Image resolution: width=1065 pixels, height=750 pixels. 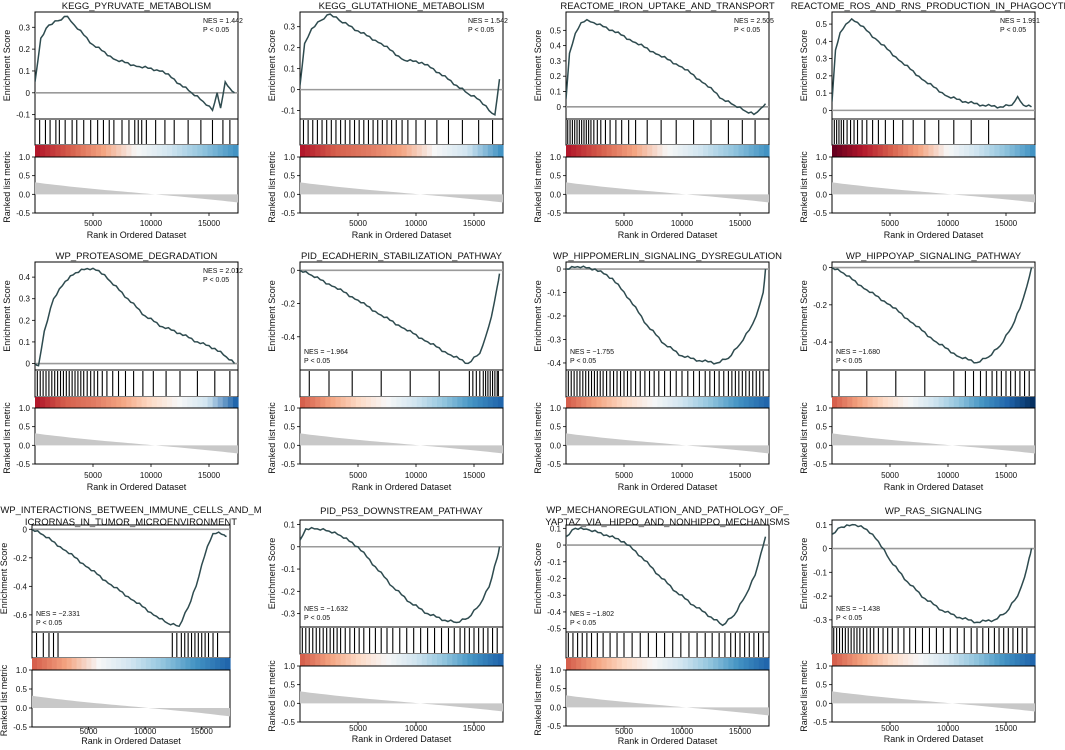 What do you see at coordinates (22, 689) in the screenshot?
I see `metric-y-tick-label: 0.5` at bounding box center [22, 689].